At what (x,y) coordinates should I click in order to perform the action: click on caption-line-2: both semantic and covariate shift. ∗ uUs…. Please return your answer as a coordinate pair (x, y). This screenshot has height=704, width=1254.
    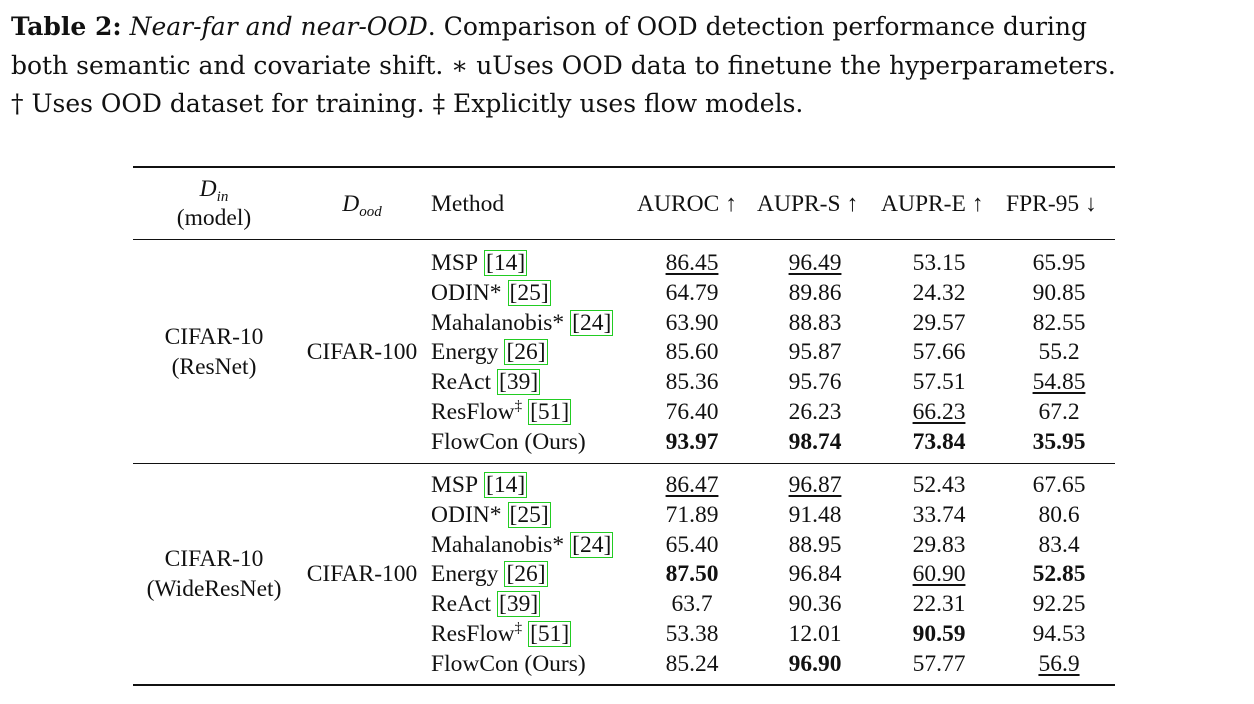
    Looking at the image, I should click on (563, 65).